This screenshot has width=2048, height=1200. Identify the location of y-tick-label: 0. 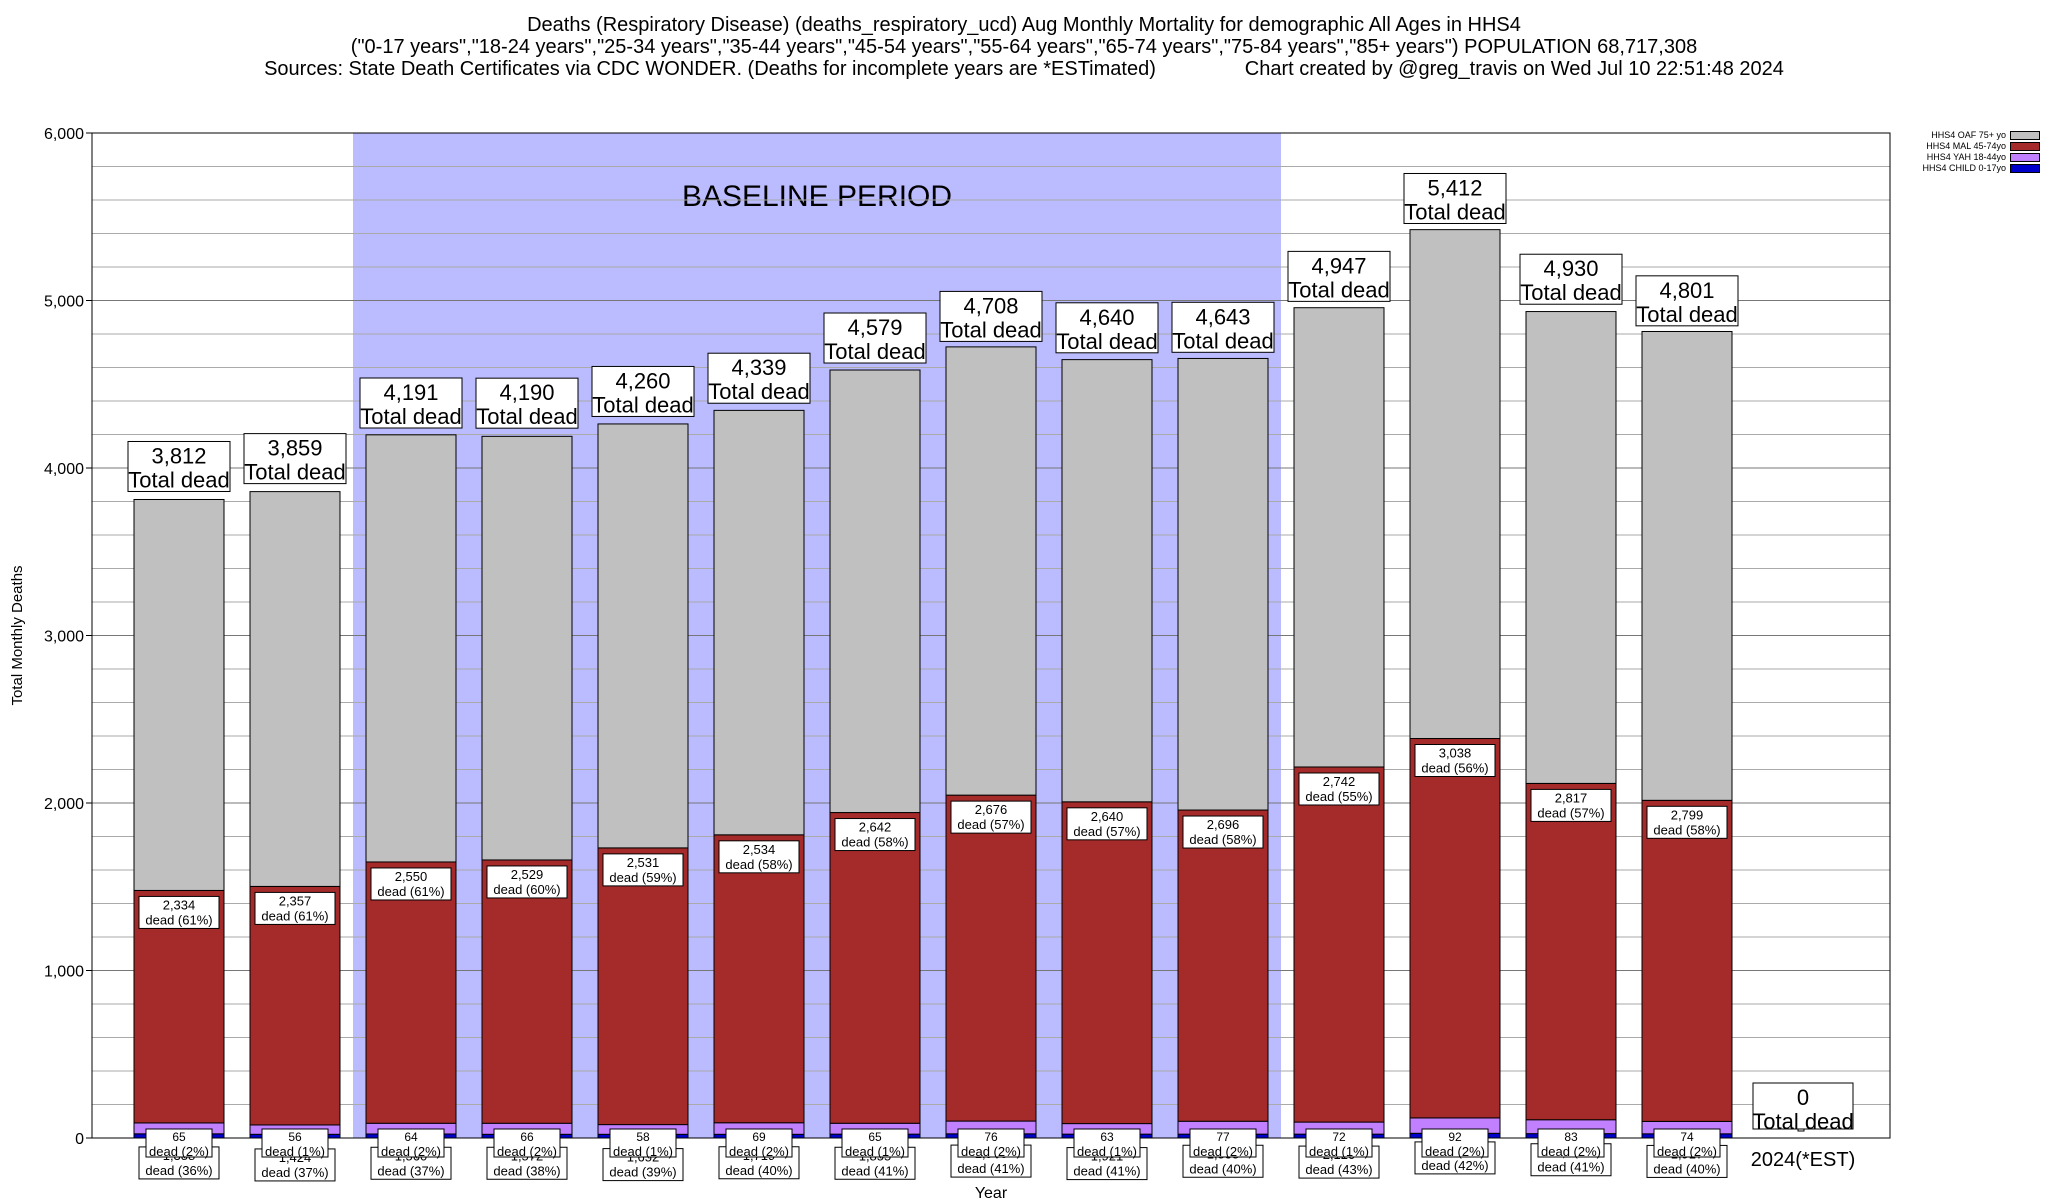
(79, 1139).